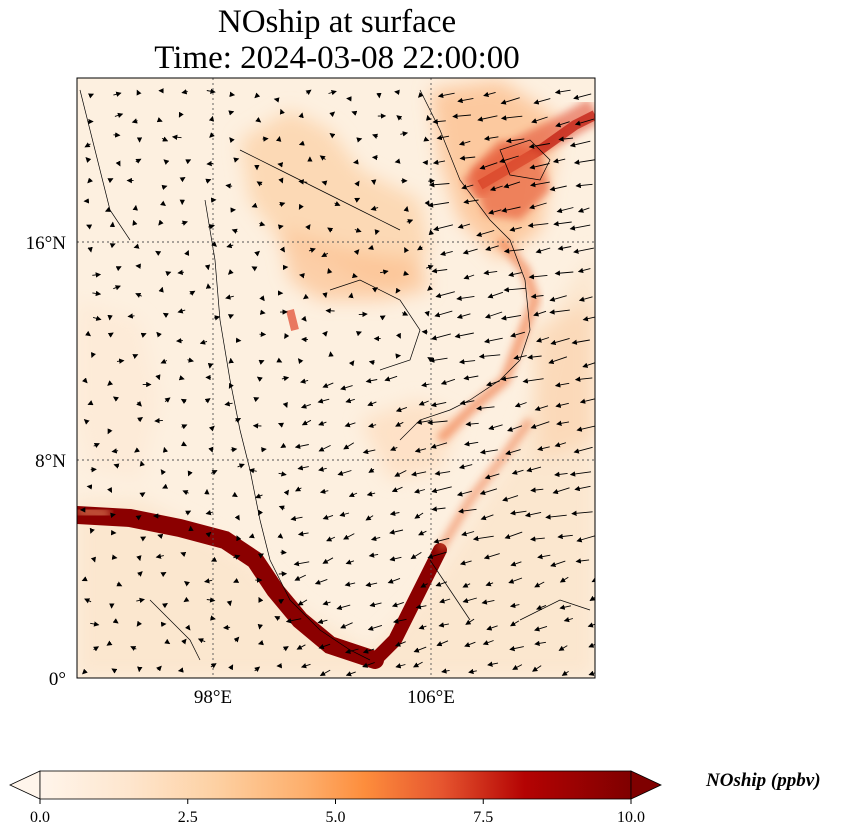 This screenshot has height=836, width=842. Describe the element at coordinates (337, 22) in the screenshot. I see `chart-title-line-1: NOship at surface` at that location.